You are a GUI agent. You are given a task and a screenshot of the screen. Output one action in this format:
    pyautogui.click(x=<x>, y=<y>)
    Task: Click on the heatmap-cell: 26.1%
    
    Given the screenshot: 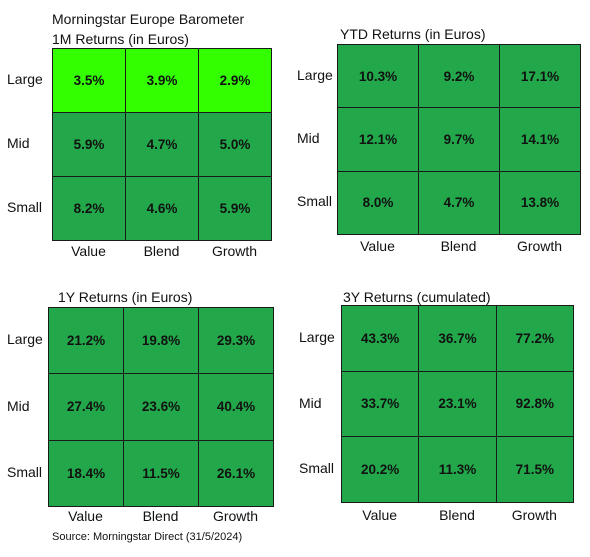 What is the action you would take?
    pyautogui.click(x=236, y=473)
    